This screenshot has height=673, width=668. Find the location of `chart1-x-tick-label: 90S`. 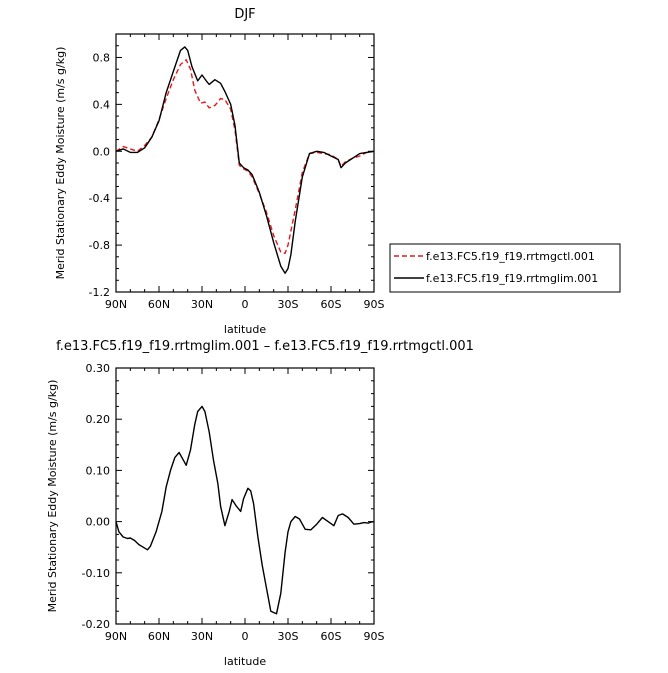

chart1-x-tick-label: 90S is located at coordinates (374, 636).